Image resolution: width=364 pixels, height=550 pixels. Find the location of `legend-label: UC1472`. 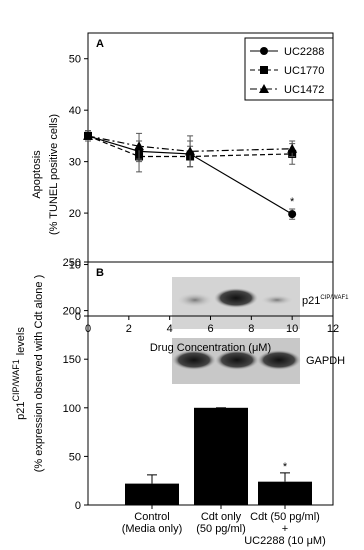

legend-label: UC1472 is located at coordinates (304, 90).